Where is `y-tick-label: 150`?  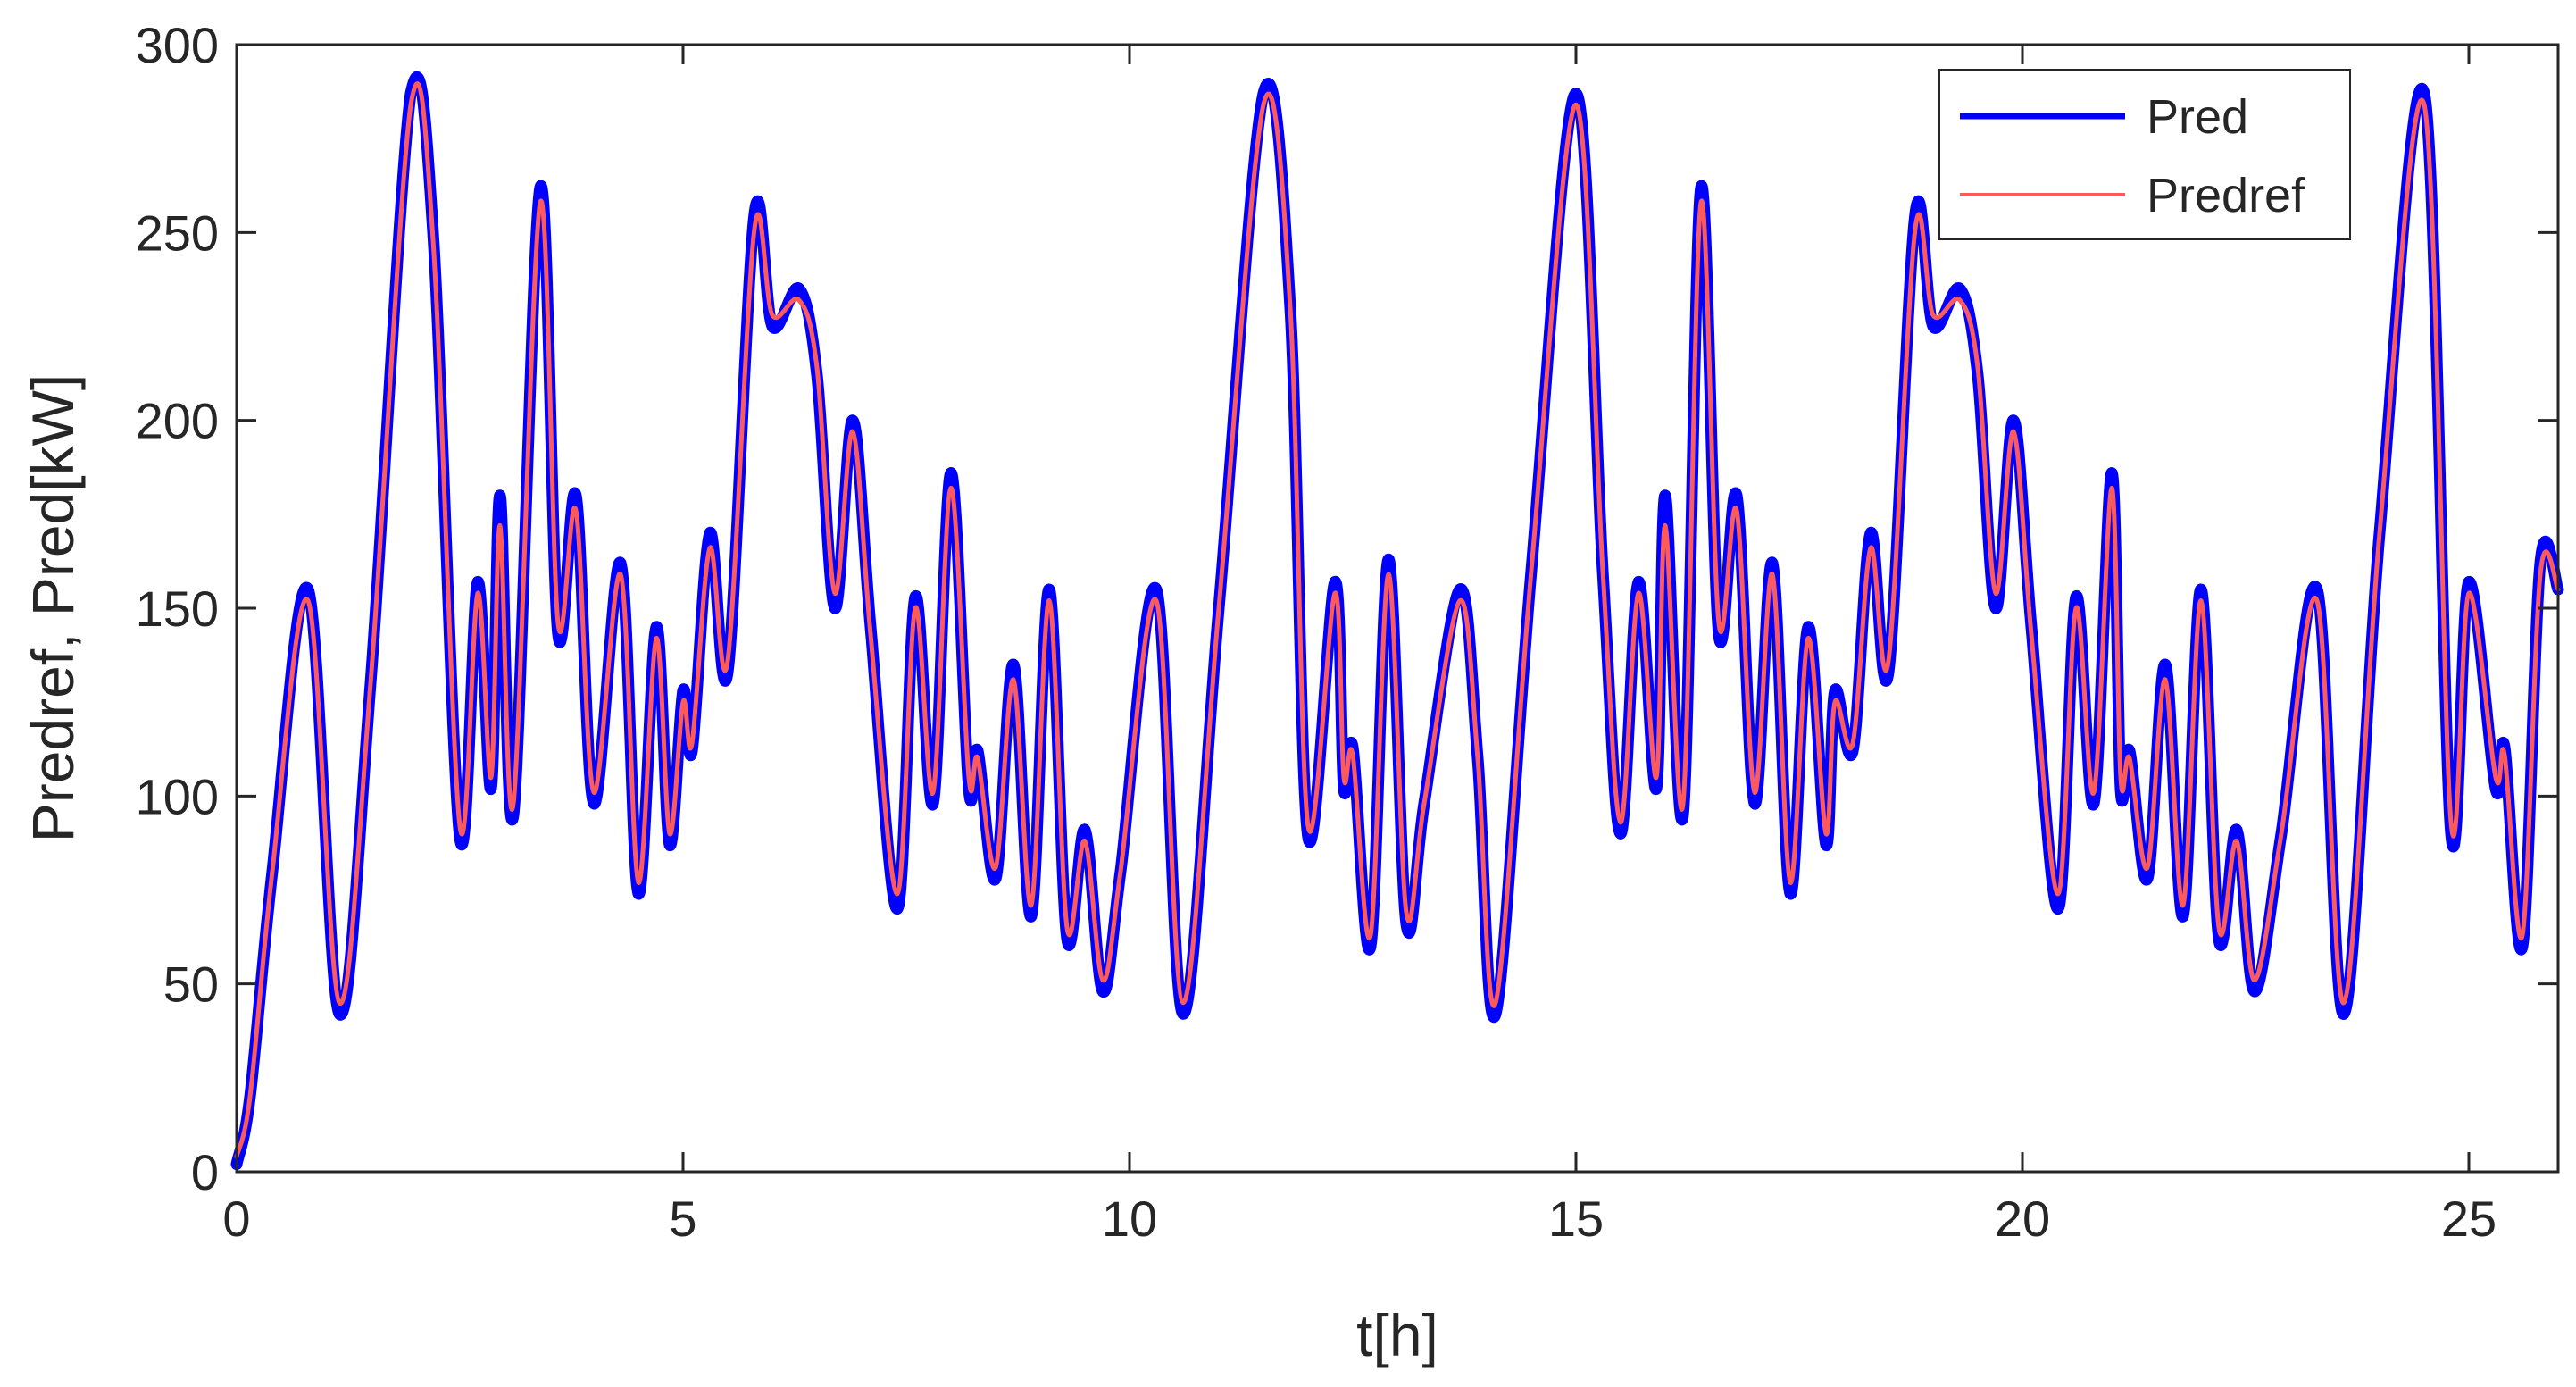 y-tick-label: 150 is located at coordinates (177, 609).